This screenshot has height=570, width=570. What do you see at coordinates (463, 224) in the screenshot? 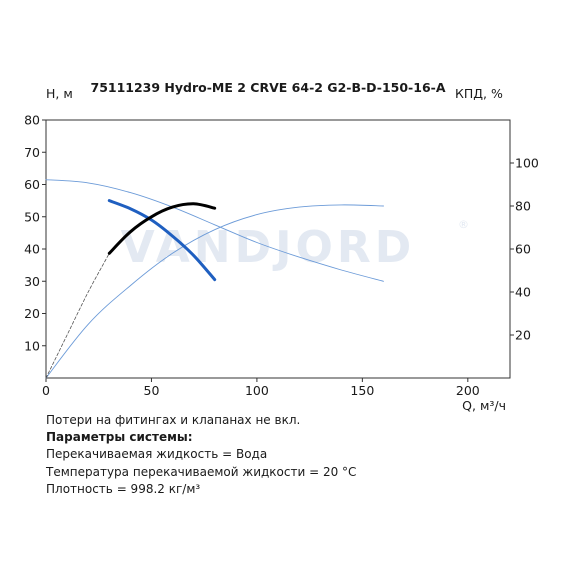
I see `watermark-registered-mark: ®` at bounding box center [463, 224].